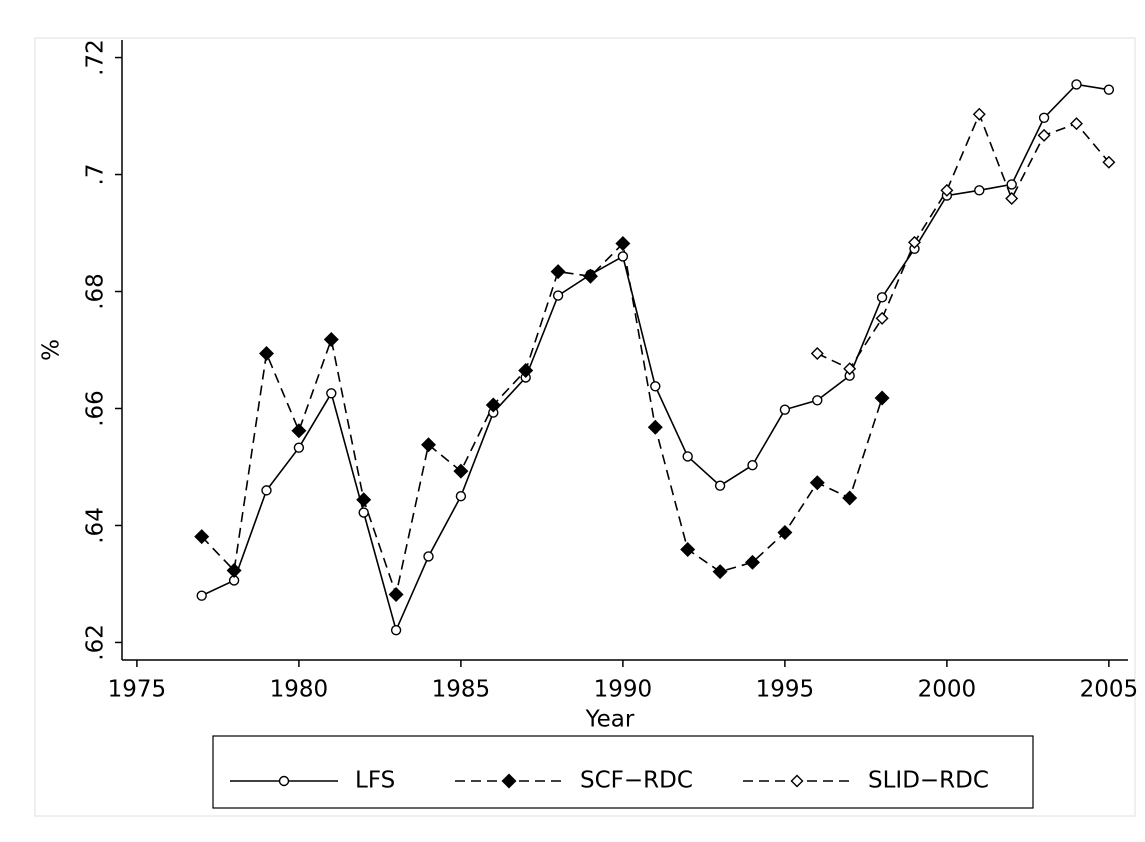  I want to click on legend-label: LFS, so click(375, 781).